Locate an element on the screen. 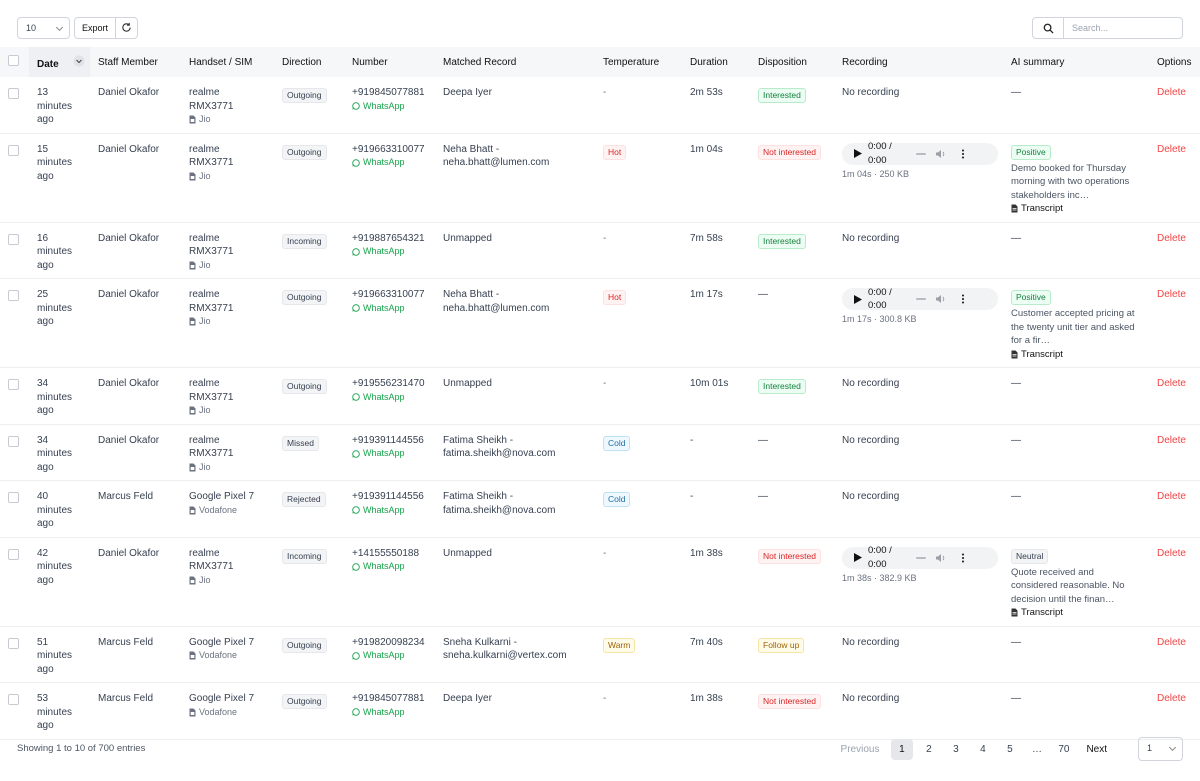 Image resolution: width=1200 pixels, height=781 pixels. refresh-button is located at coordinates (126, 28).